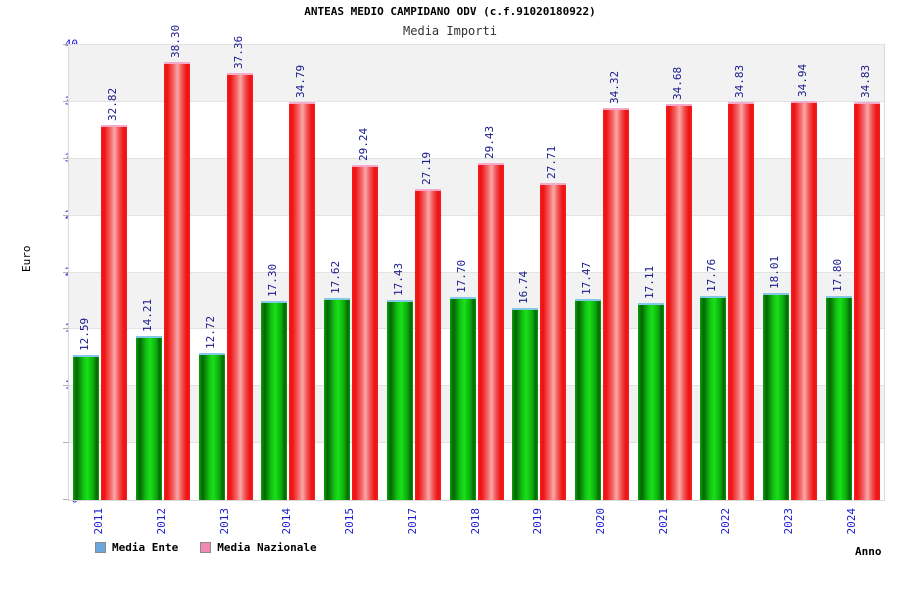 This screenshot has width=900, height=600. I want to click on x-tick-label: 2019, so click(538, 521).